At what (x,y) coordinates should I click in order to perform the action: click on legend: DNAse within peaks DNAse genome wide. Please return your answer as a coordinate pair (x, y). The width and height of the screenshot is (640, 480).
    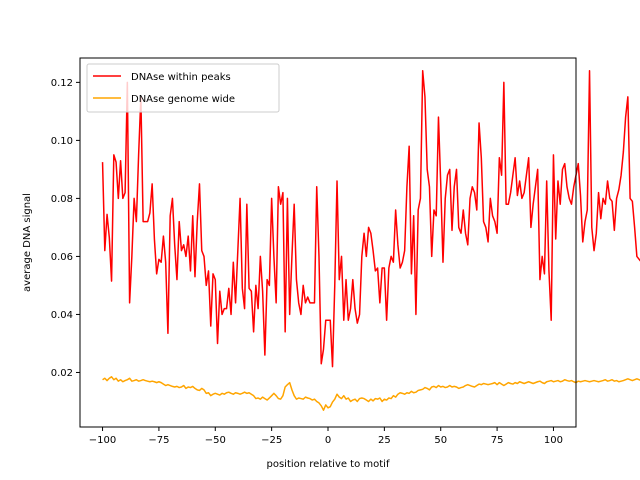
    Looking at the image, I should click on (183, 88).